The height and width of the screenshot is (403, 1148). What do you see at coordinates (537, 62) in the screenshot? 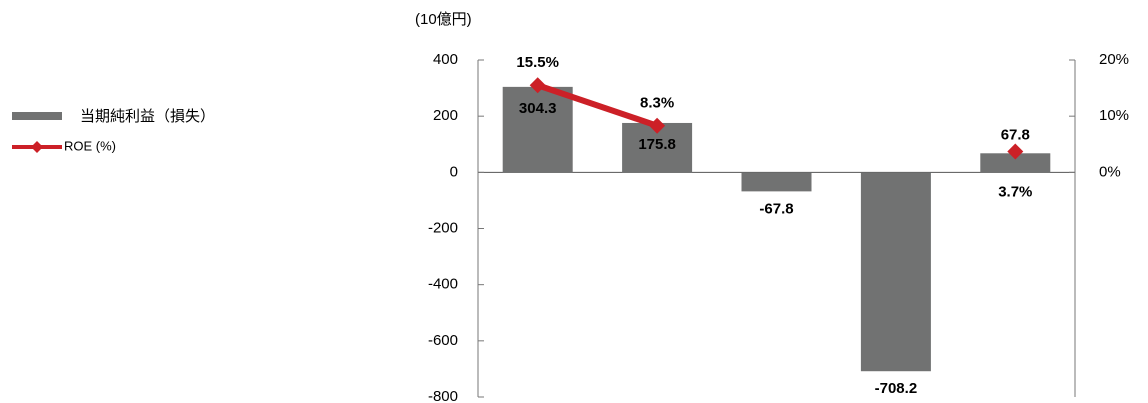
I see `roe-value-label: 15.5%` at bounding box center [537, 62].